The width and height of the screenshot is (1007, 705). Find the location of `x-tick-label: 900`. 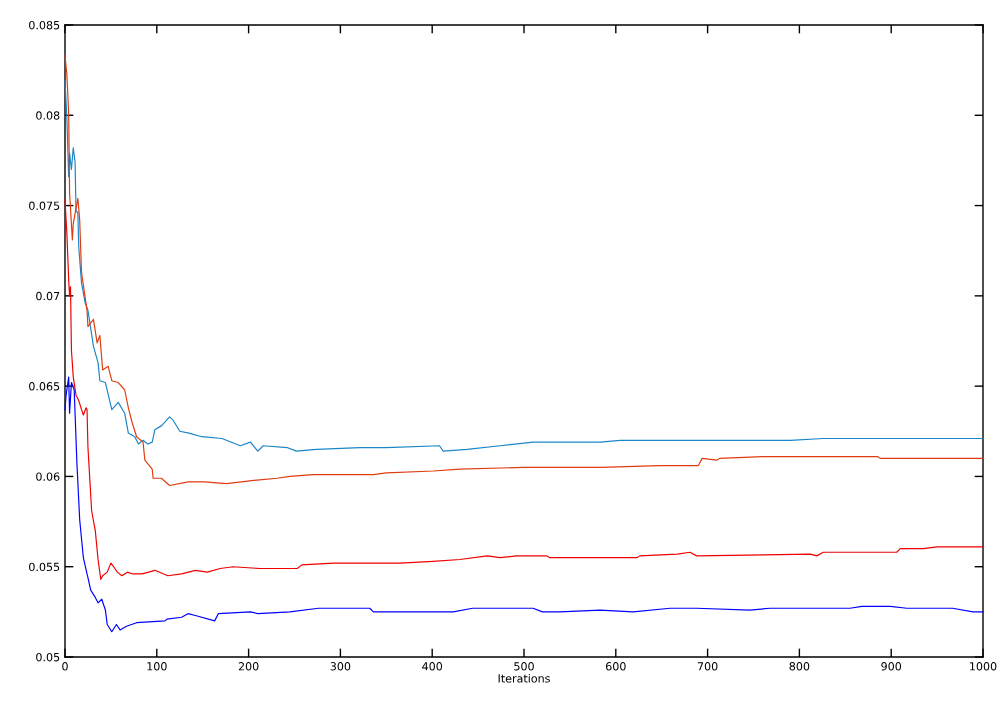

x-tick-label: 900 is located at coordinates (891, 666).